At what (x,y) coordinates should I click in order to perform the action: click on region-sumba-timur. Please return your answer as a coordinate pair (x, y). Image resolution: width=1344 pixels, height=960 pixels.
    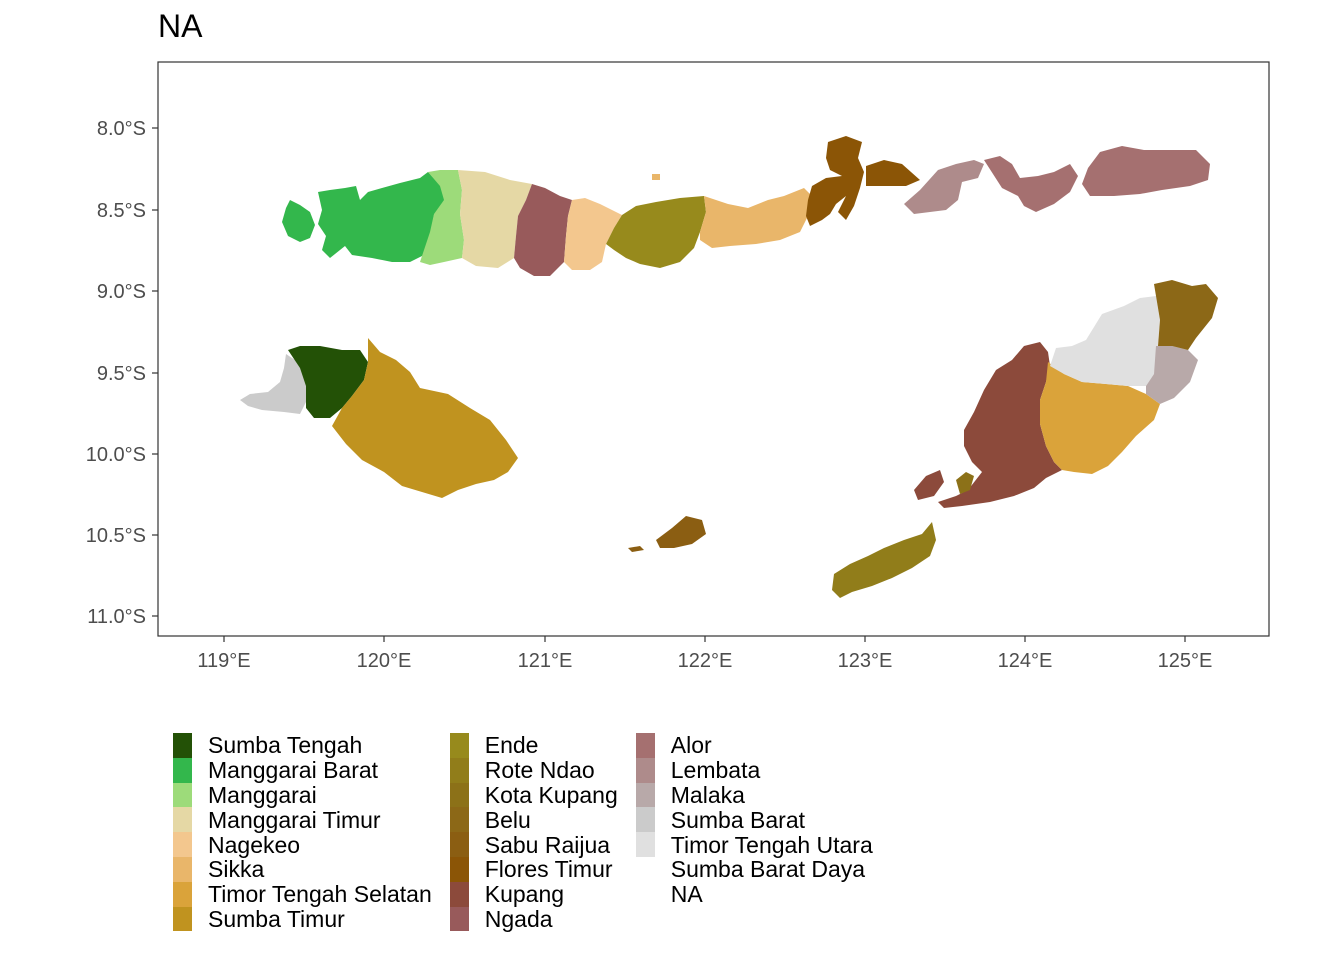
    Looking at the image, I should click on (425, 418).